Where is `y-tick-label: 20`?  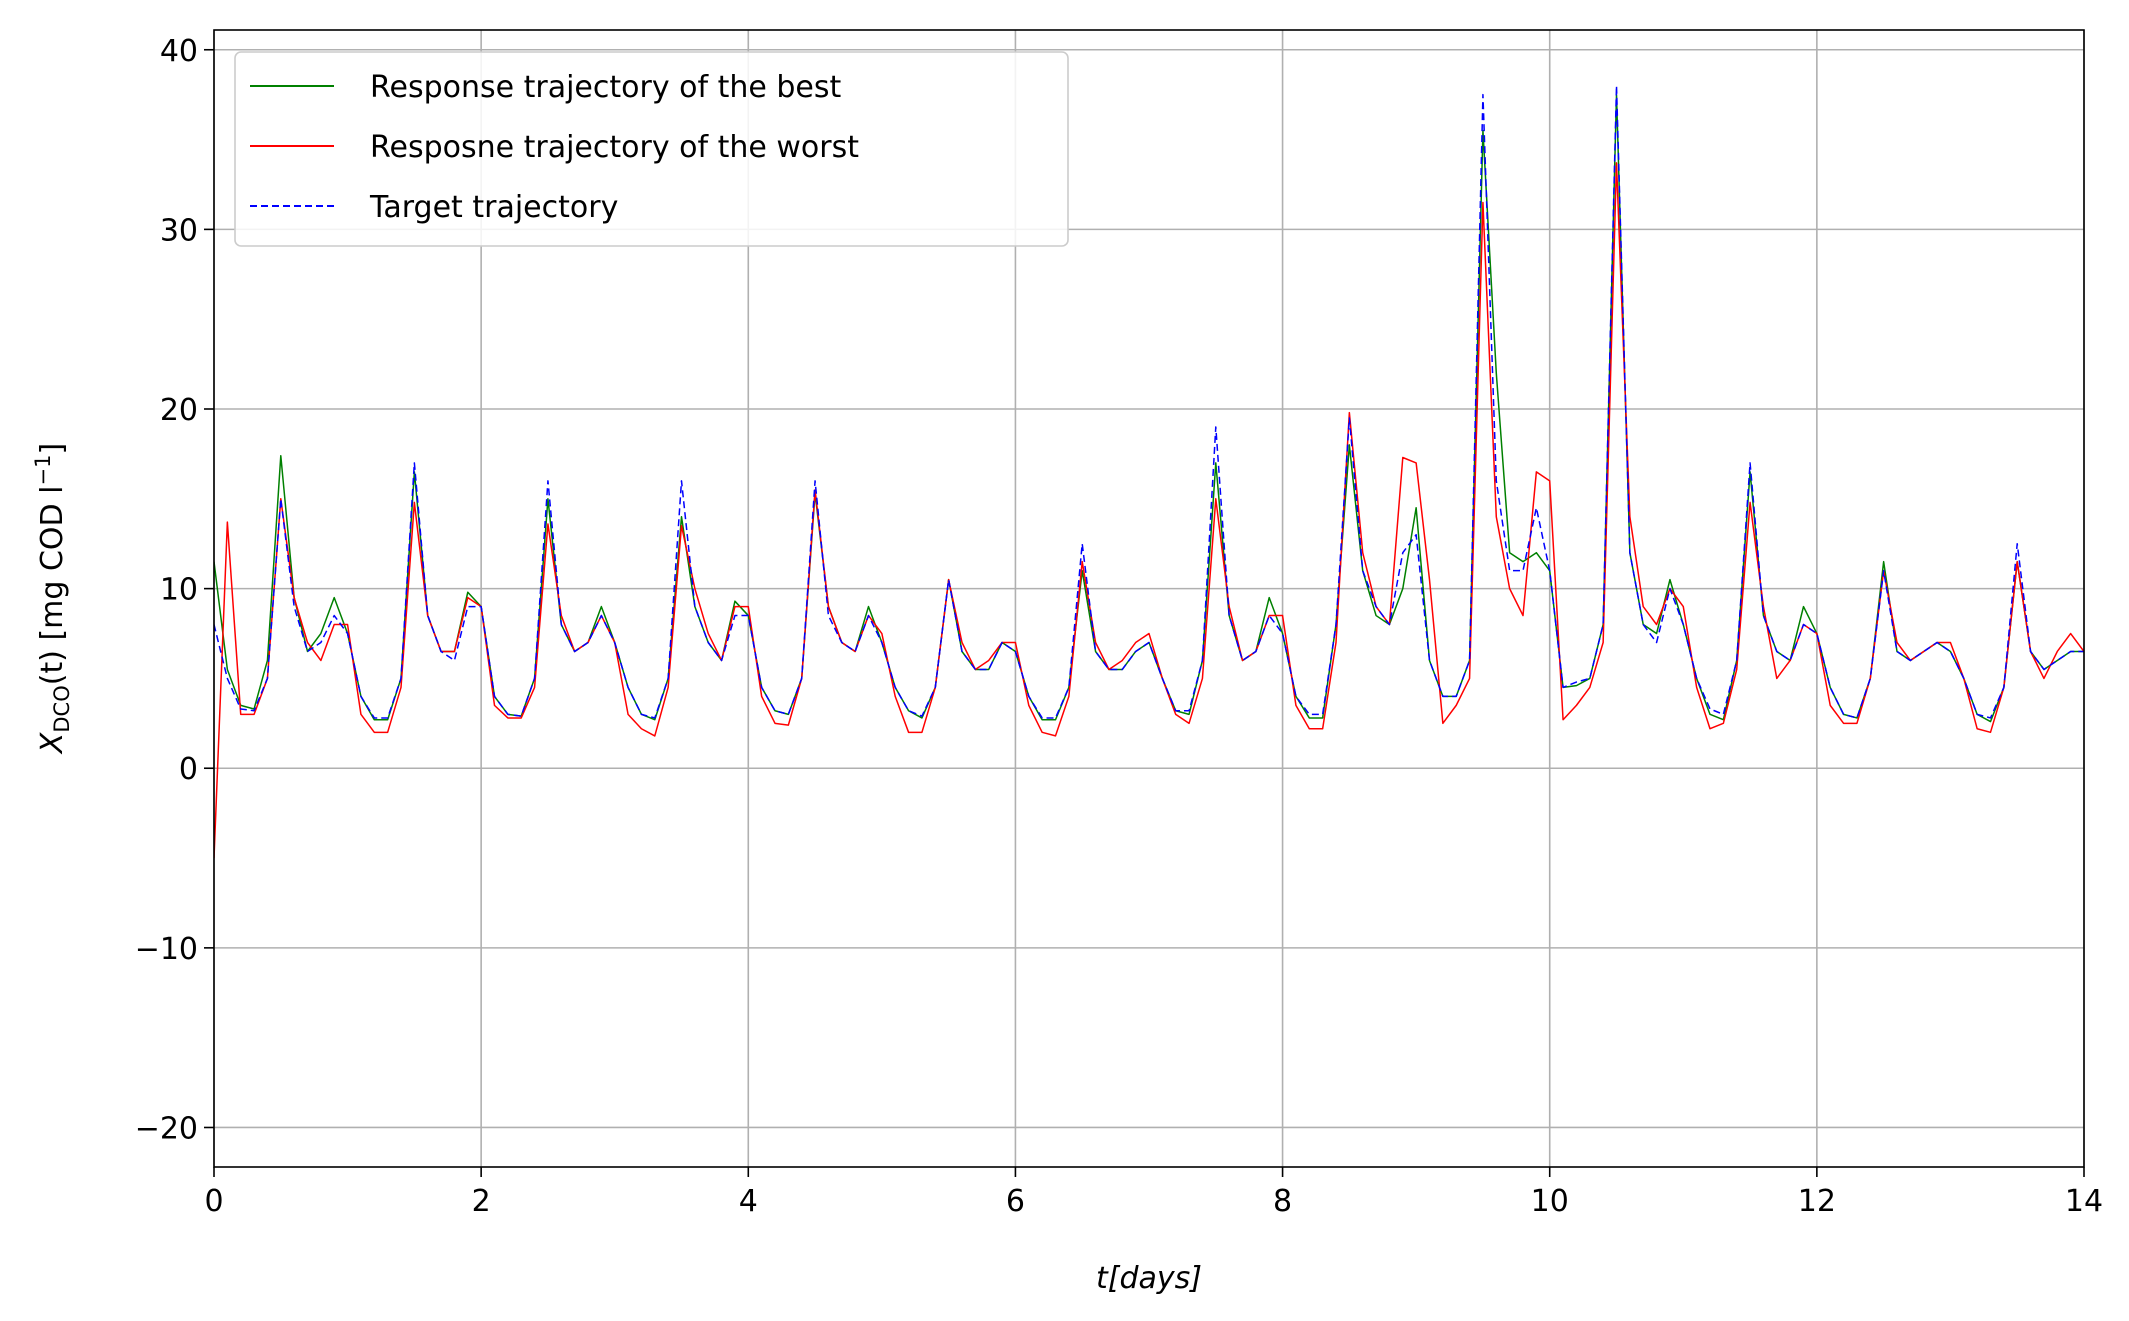 y-tick-label: 20 is located at coordinates (179, 410).